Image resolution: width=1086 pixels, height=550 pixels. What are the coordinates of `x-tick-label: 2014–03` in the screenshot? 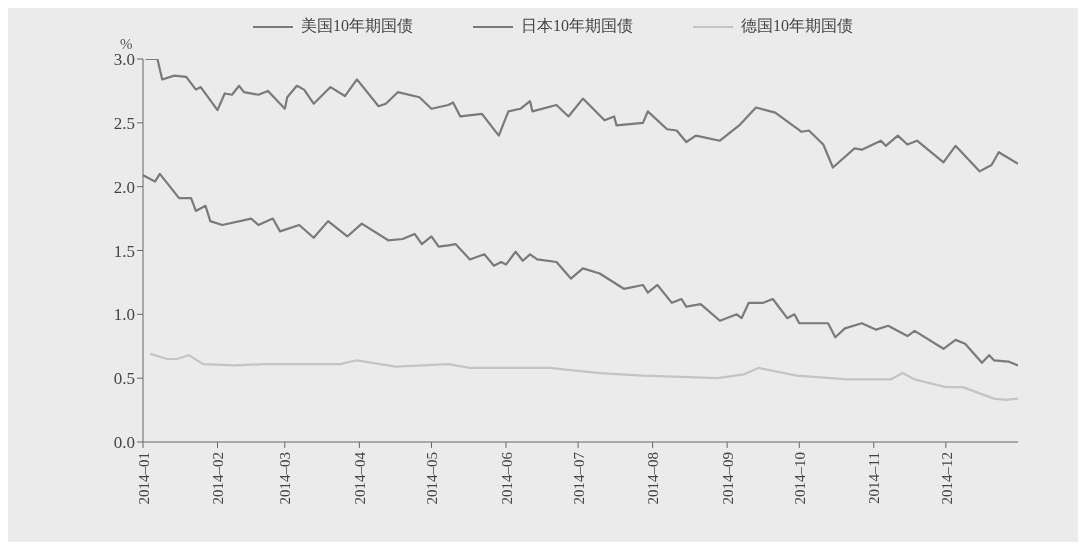 It's located at (285, 478).